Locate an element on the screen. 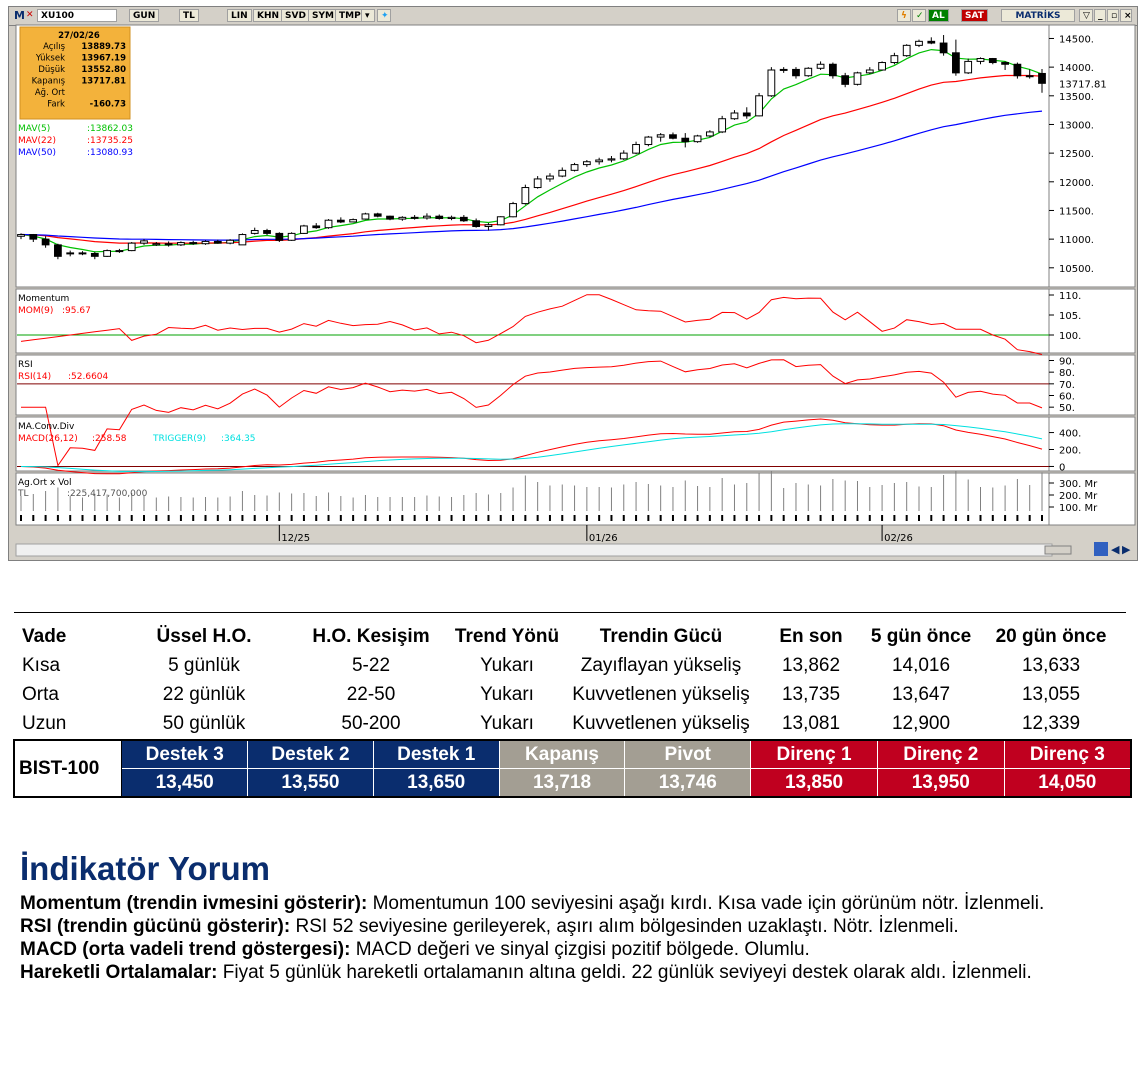 This screenshot has height=1086, width=1142. index-name: BIST-100 is located at coordinates (68, 768).